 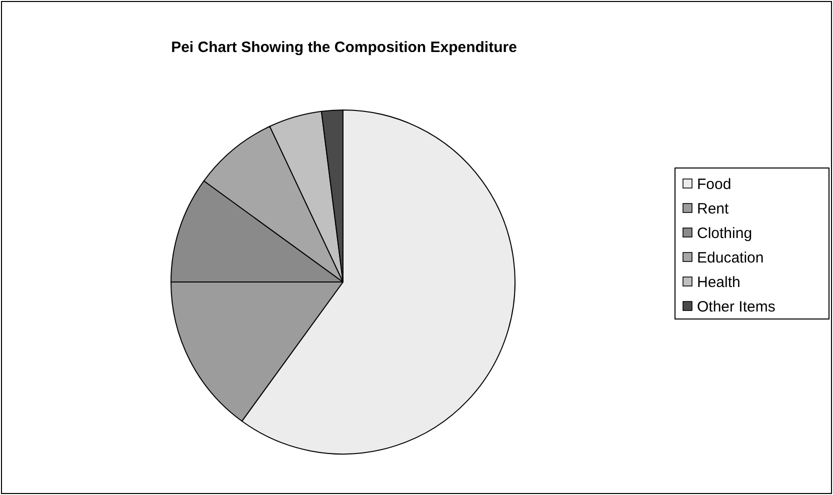 What do you see at coordinates (718, 282) in the screenshot?
I see `legend-label: Health` at bounding box center [718, 282].